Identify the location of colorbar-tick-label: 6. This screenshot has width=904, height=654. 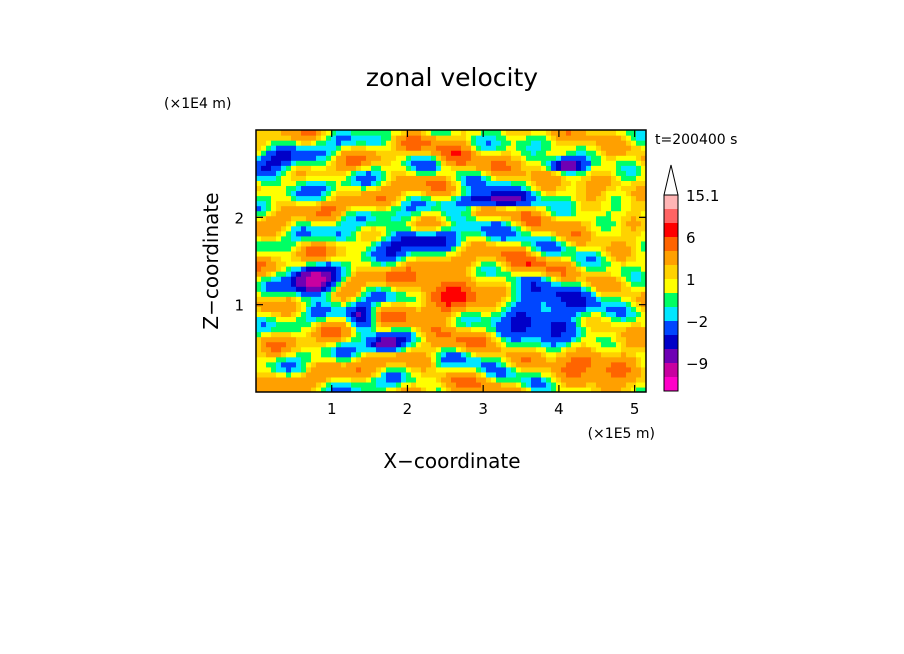
(691, 238).